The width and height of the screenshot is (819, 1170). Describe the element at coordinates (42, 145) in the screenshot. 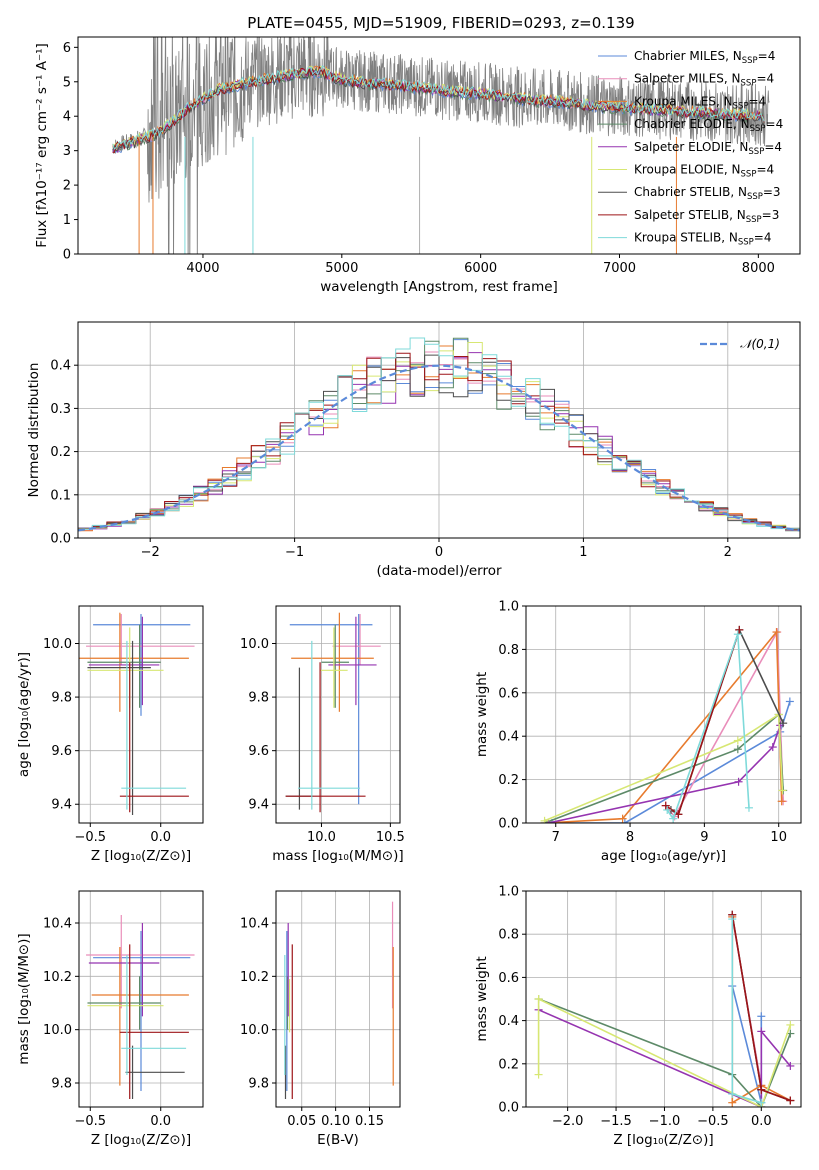

I see `y-axis-label: Flux [fλ10⁻¹⁷ erg cm⁻² s⁻¹ A⁻¹]` at that location.